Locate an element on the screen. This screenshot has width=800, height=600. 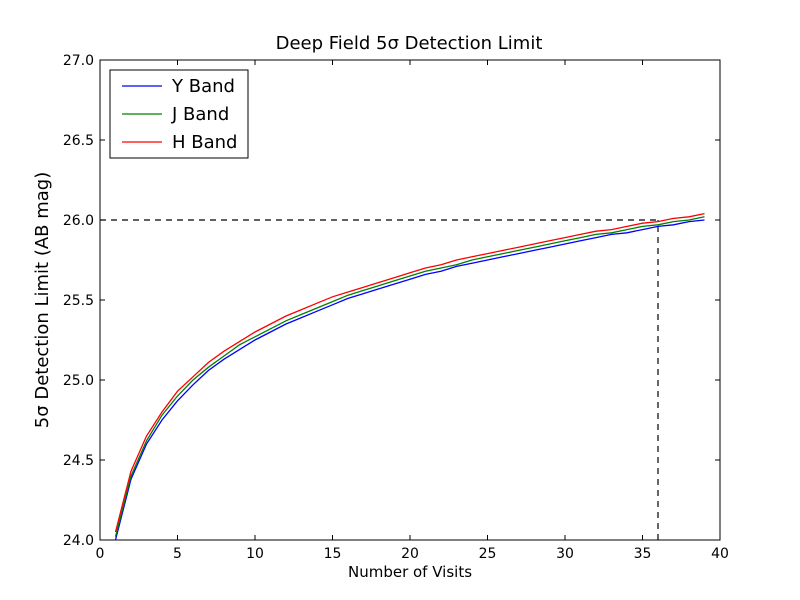
y-tick-label: 24.0 is located at coordinates (78, 541).